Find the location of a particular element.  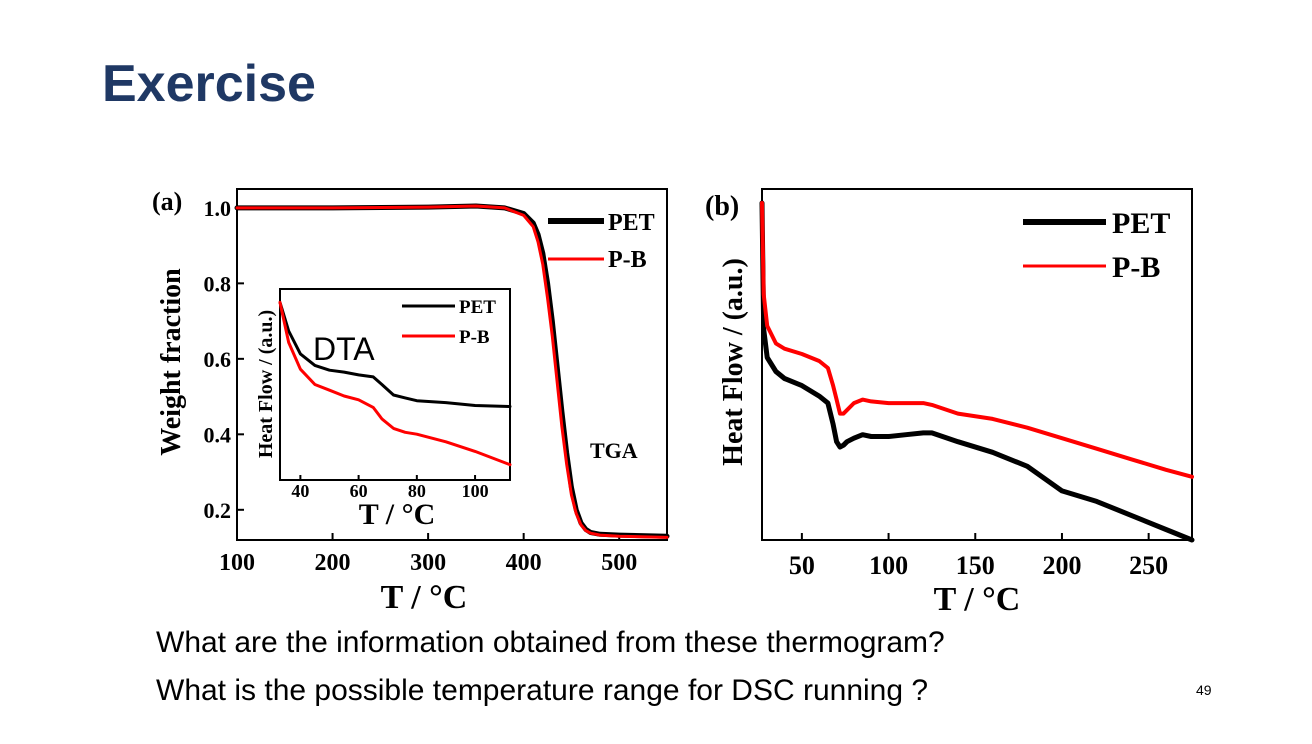

x-tick-label-b: 100 is located at coordinates (888, 565).